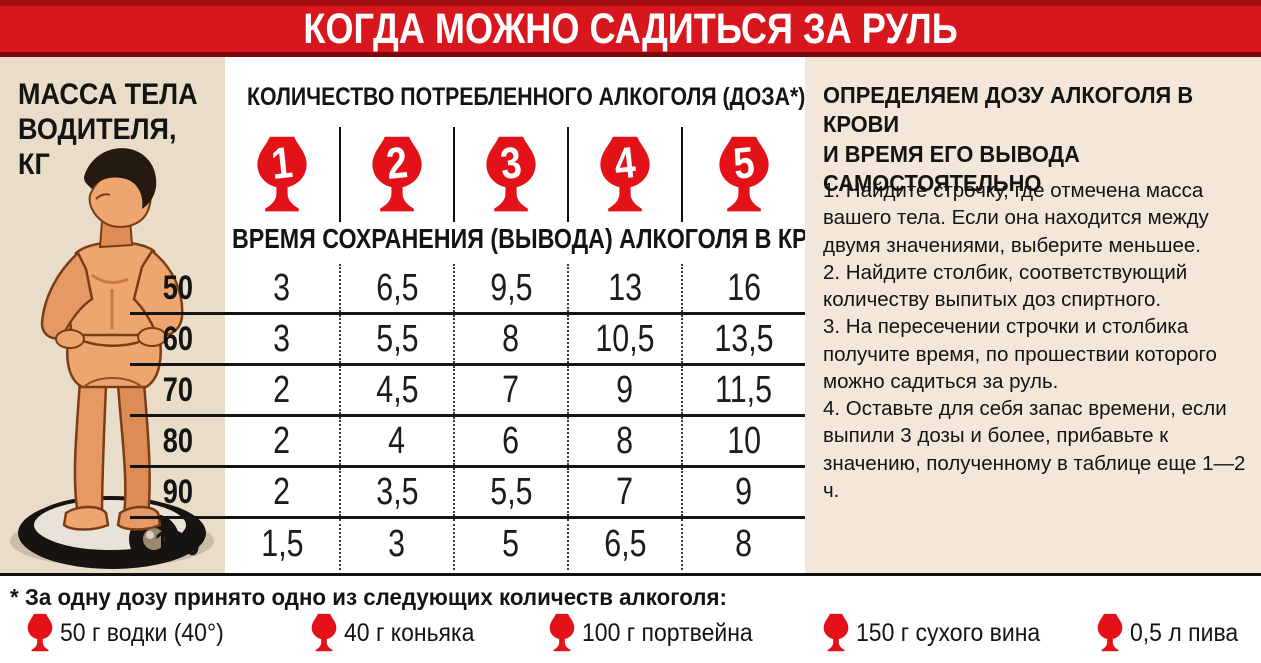  Describe the element at coordinates (177, 491) in the screenshot. I see `mass-cell: 90` at that location.